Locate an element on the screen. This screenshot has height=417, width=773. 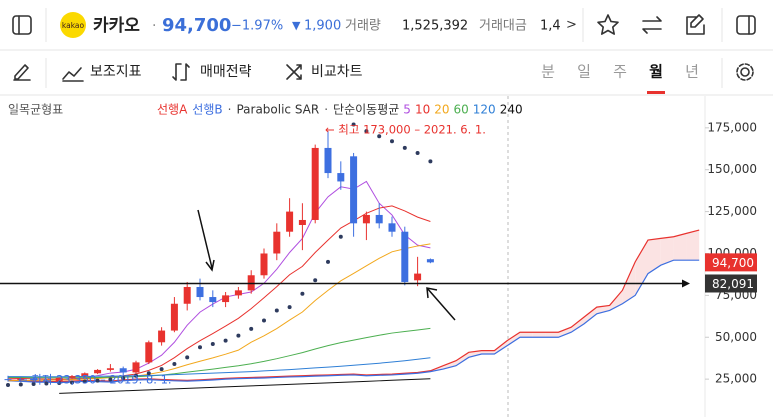
amount-label: 거래대금 is located at coordinates (503, 26).